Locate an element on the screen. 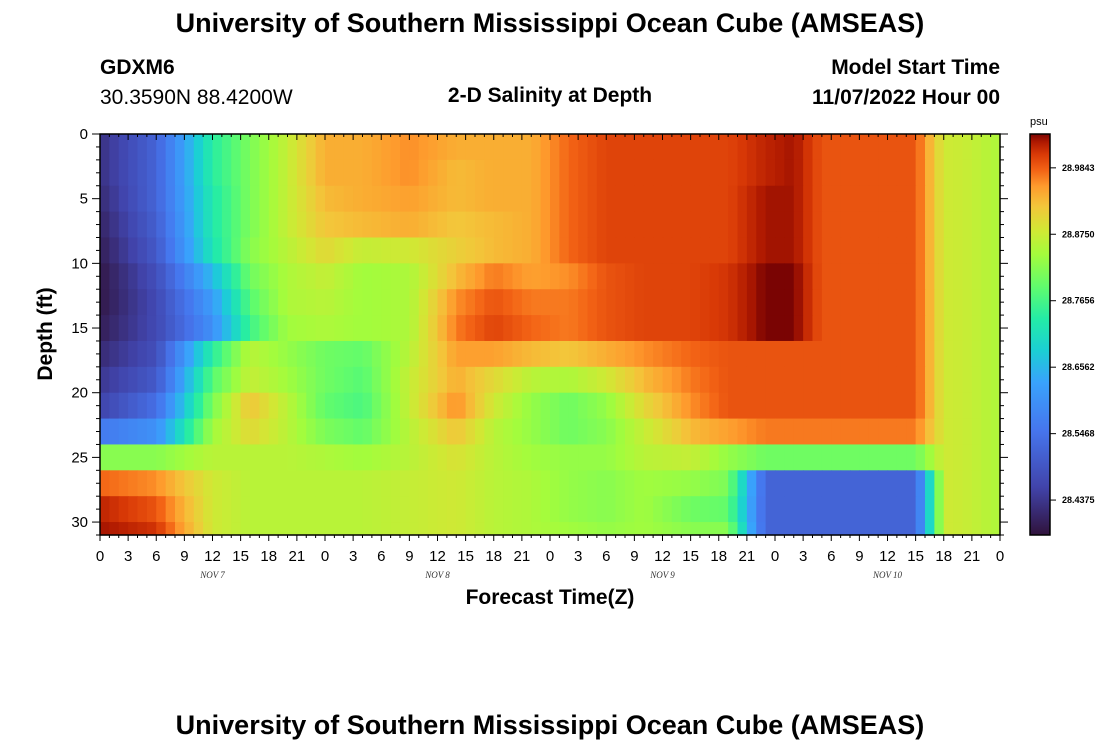 This screenshot has height=750, width=1100. y-tick-label: 15 is located at coordinates (79, 328).